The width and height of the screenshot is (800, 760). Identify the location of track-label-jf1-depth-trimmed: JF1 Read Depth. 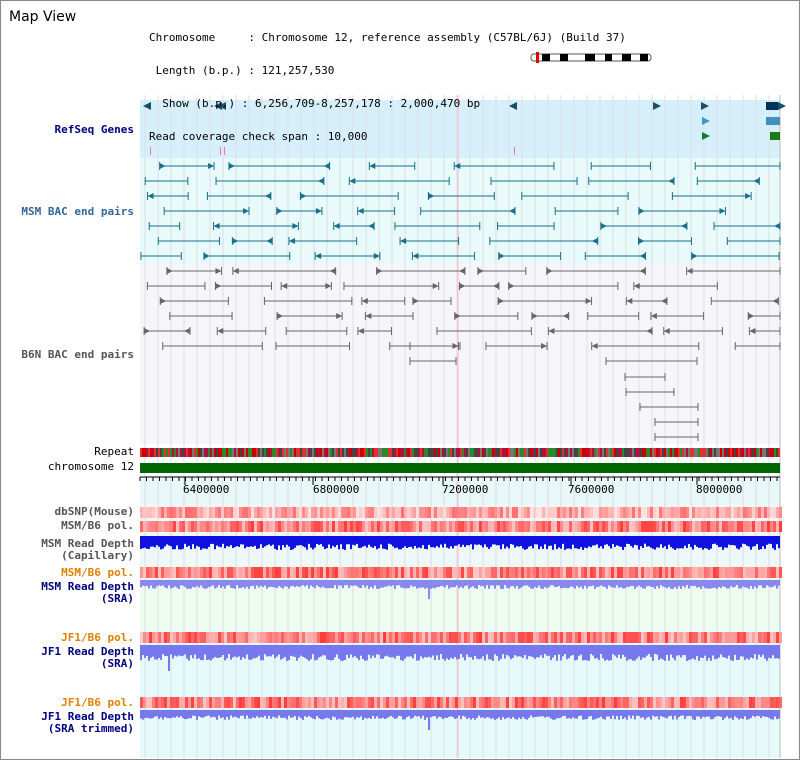
(87, 716).